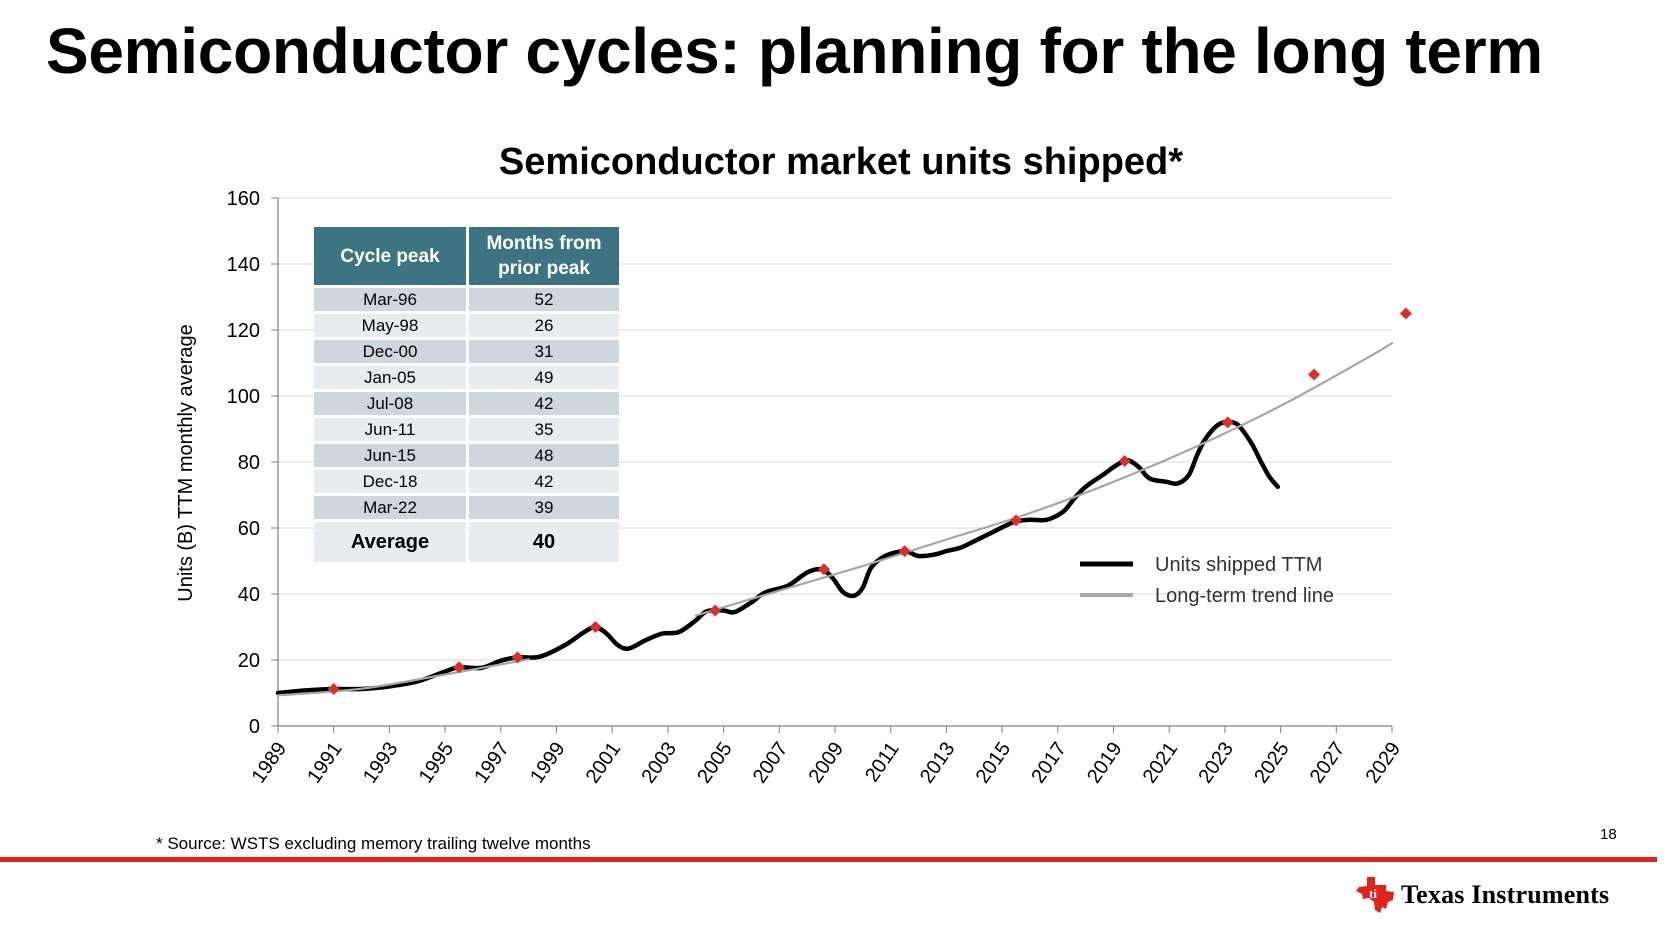 This screenshot has height=936, width=1678. I want to click on table-row: Dec-00 31, so click(466, 351).